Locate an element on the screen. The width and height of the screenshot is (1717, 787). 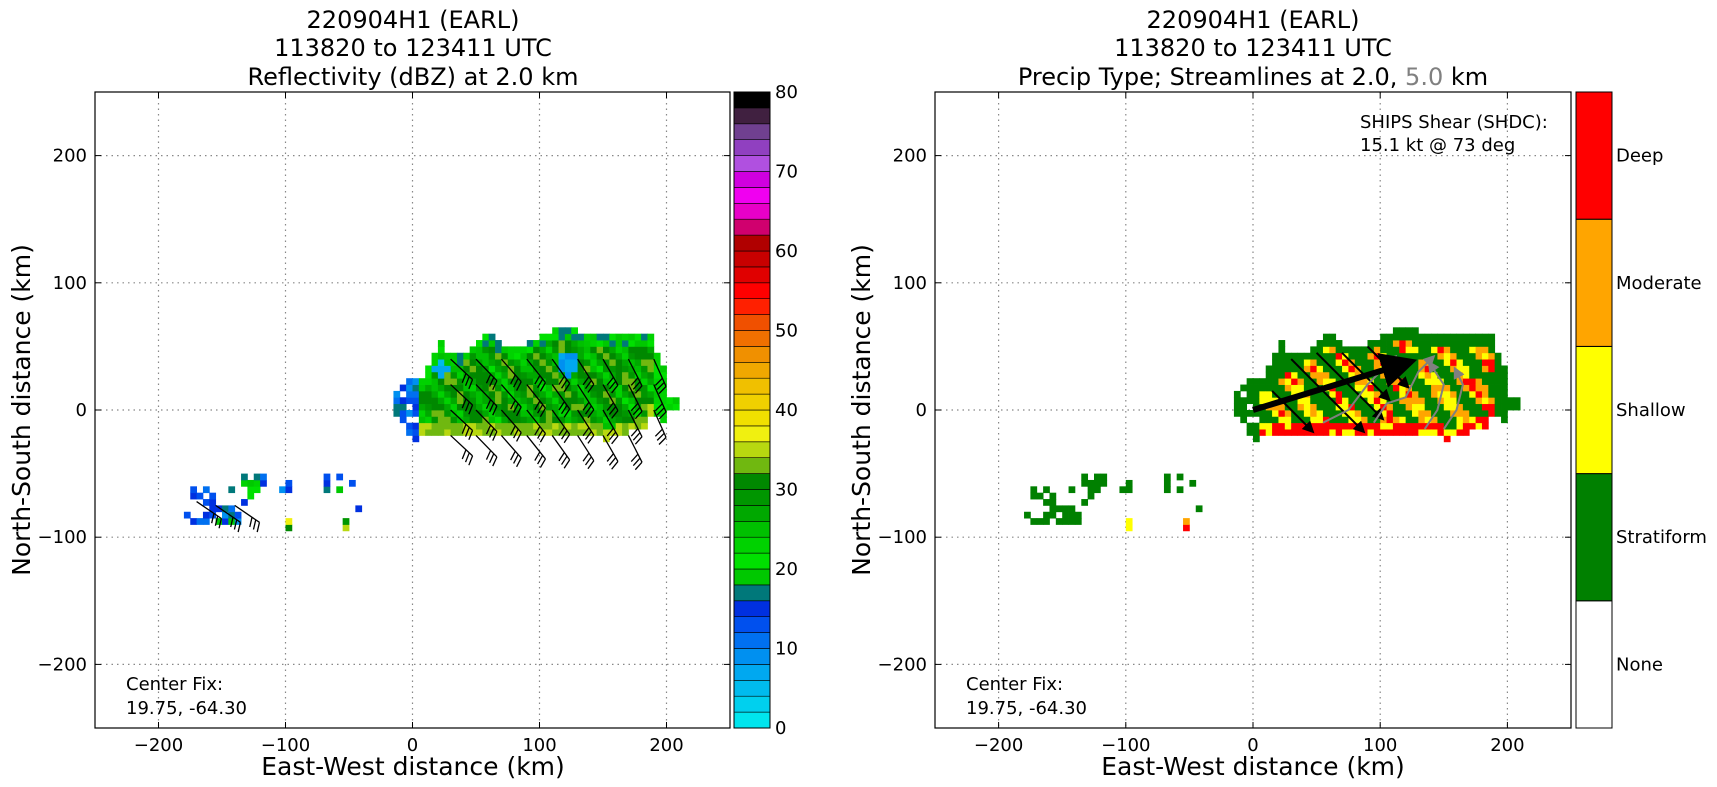
shear-text-line2: 15.1 kt @ 73 deg is located at coordinates (1437, 145).